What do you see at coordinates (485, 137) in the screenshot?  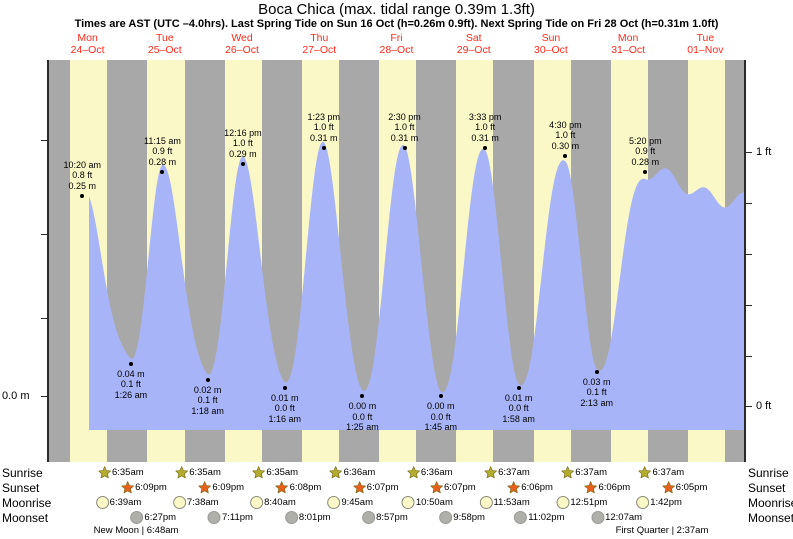 I see `high-tide-label-5-line-2: 0.31 m` at bounding box center [485, 137].